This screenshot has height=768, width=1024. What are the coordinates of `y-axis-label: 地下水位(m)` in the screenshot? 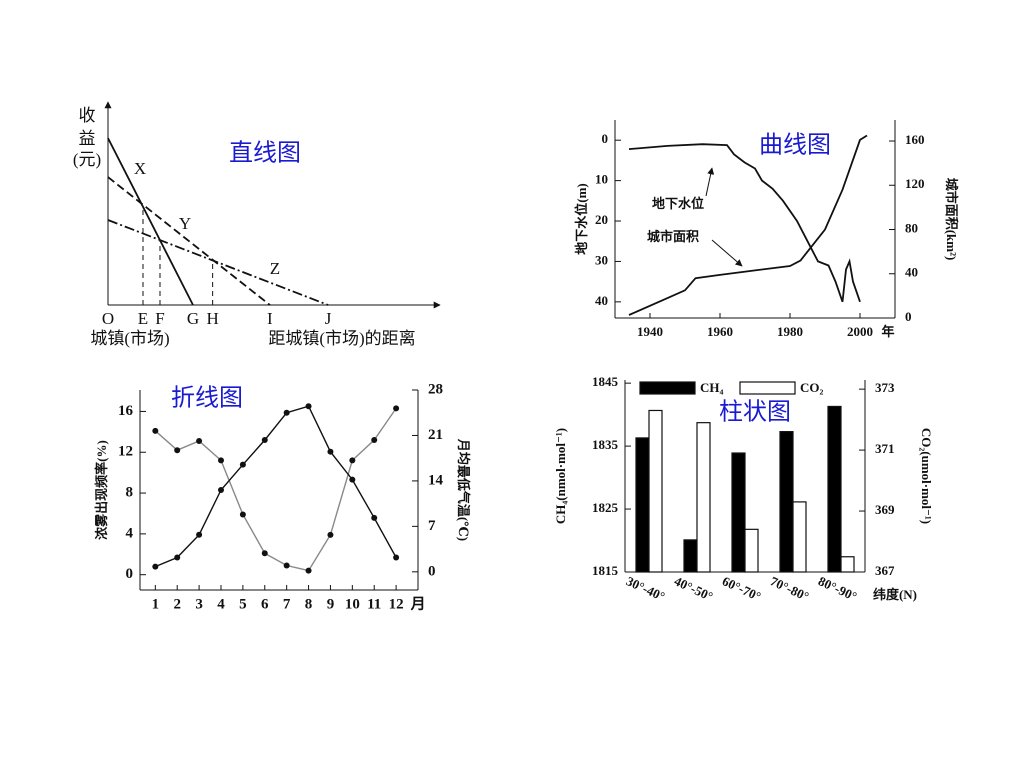 It's located at (581, 219).